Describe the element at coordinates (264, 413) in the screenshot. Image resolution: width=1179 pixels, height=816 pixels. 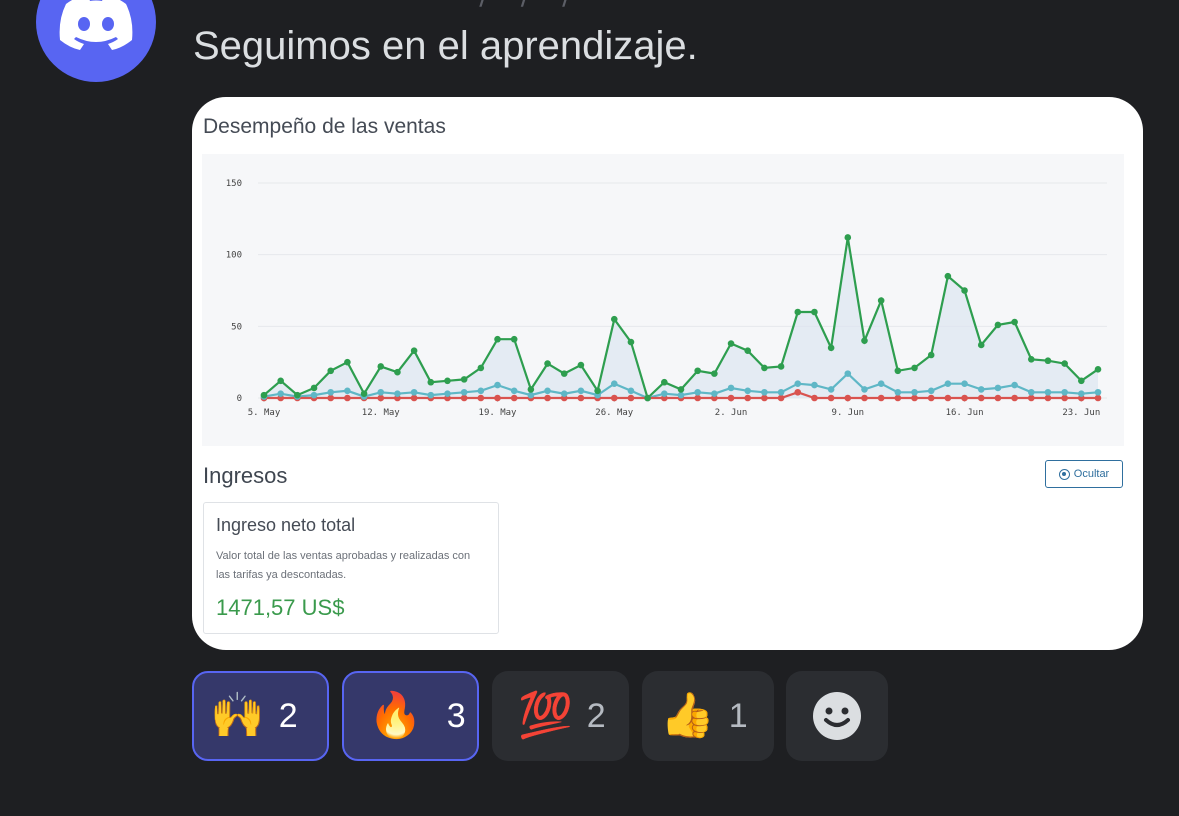
I see `x-tick-label: 5. May` at that location.